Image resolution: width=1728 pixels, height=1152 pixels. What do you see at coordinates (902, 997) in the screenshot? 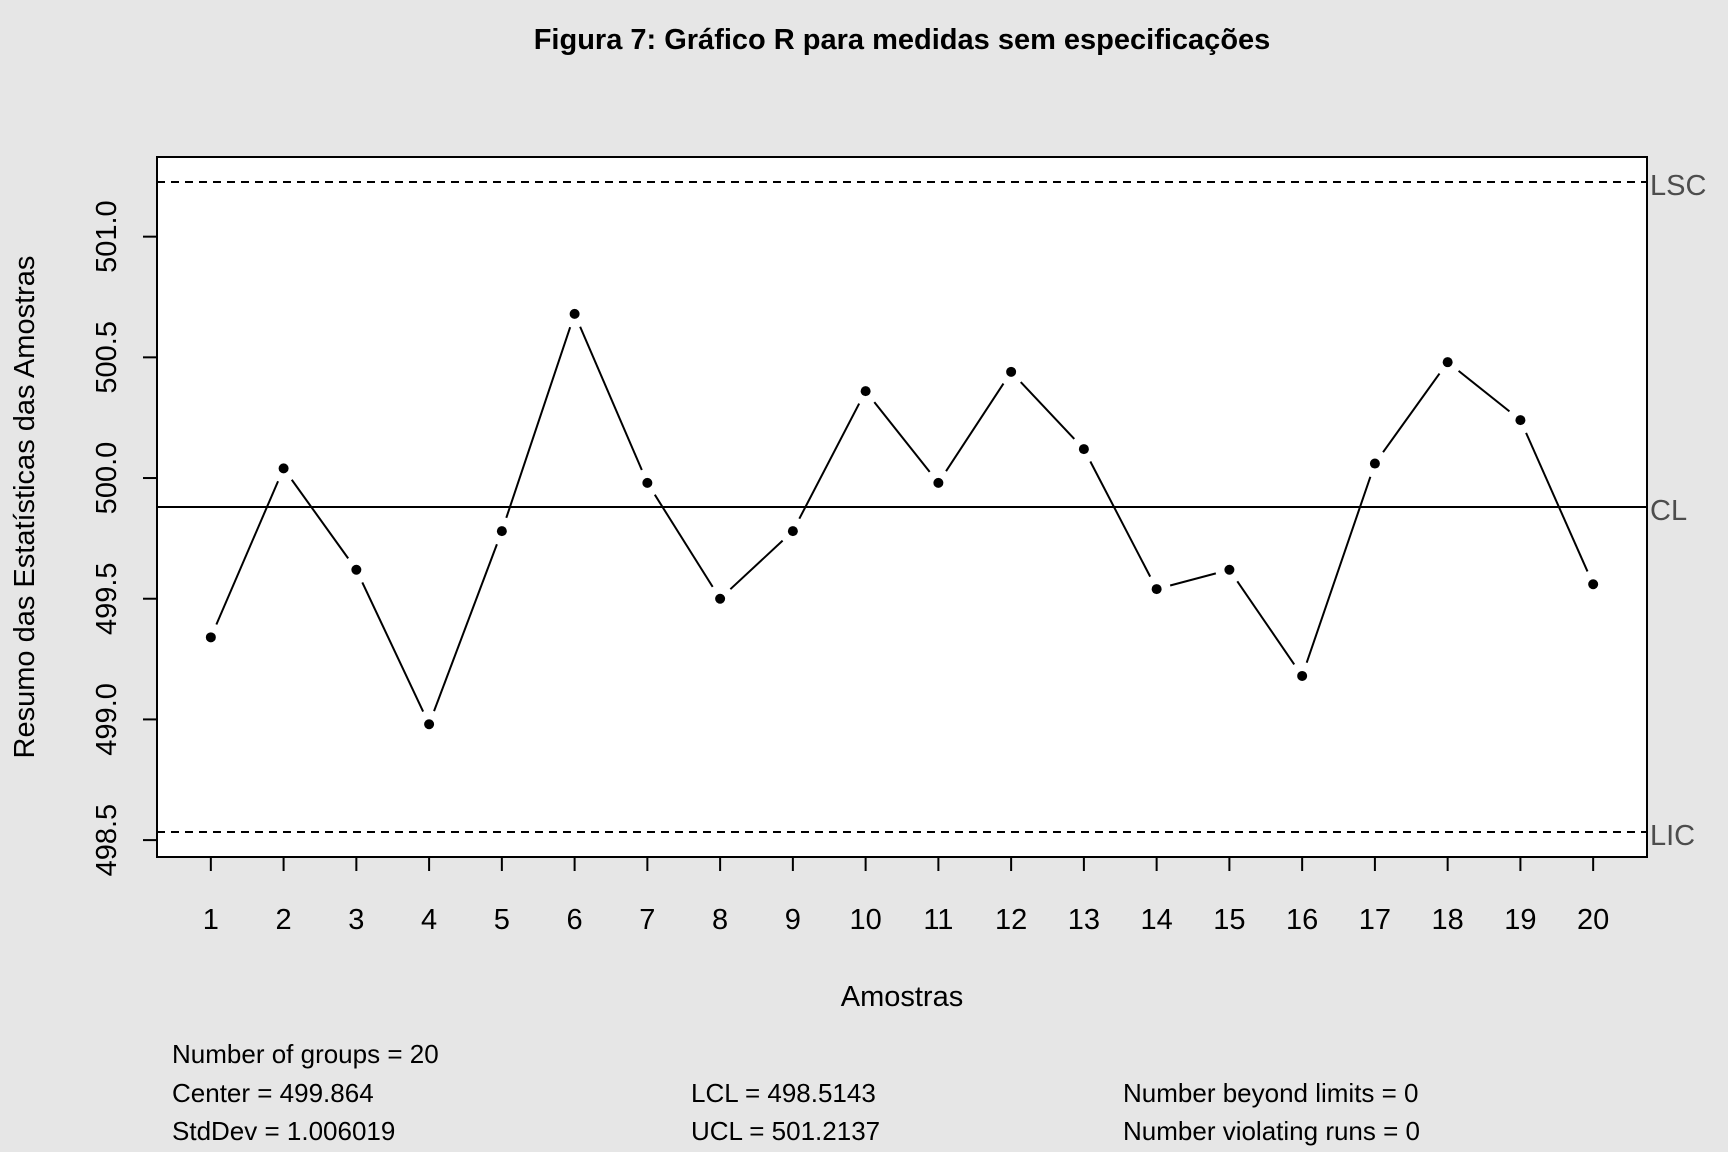
I see `x-axis-label: Amostras` at bounding box center [902, 997].